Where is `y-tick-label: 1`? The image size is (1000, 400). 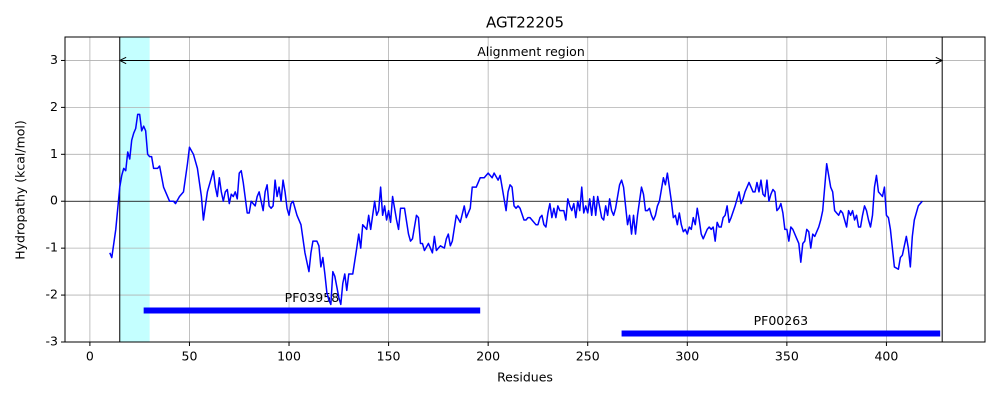 y-tick-label: 1 is located at coordinates (54, 153).